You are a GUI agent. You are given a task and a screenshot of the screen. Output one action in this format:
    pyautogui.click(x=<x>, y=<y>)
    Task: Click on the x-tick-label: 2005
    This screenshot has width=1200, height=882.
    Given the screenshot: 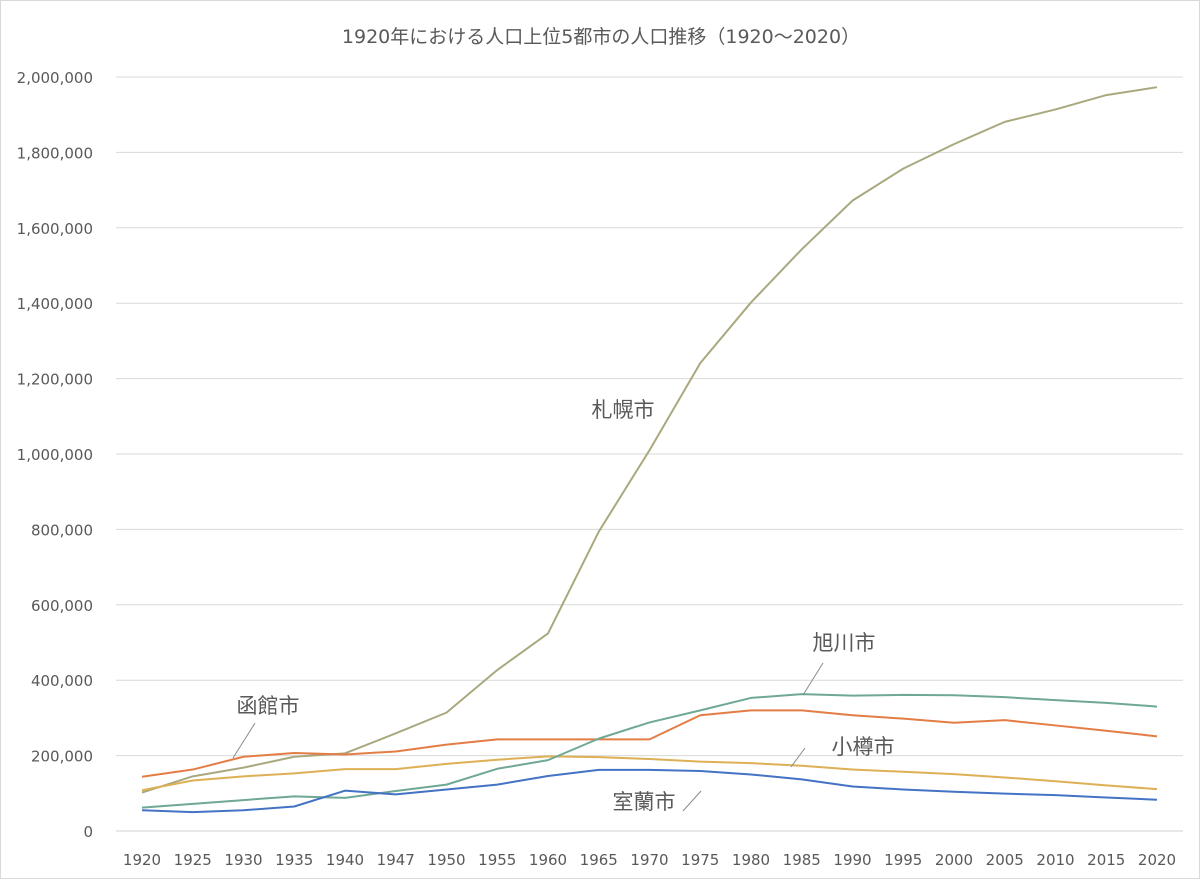 What is the action you would take?
    pyautogui.click(x=1005, y=860)
    